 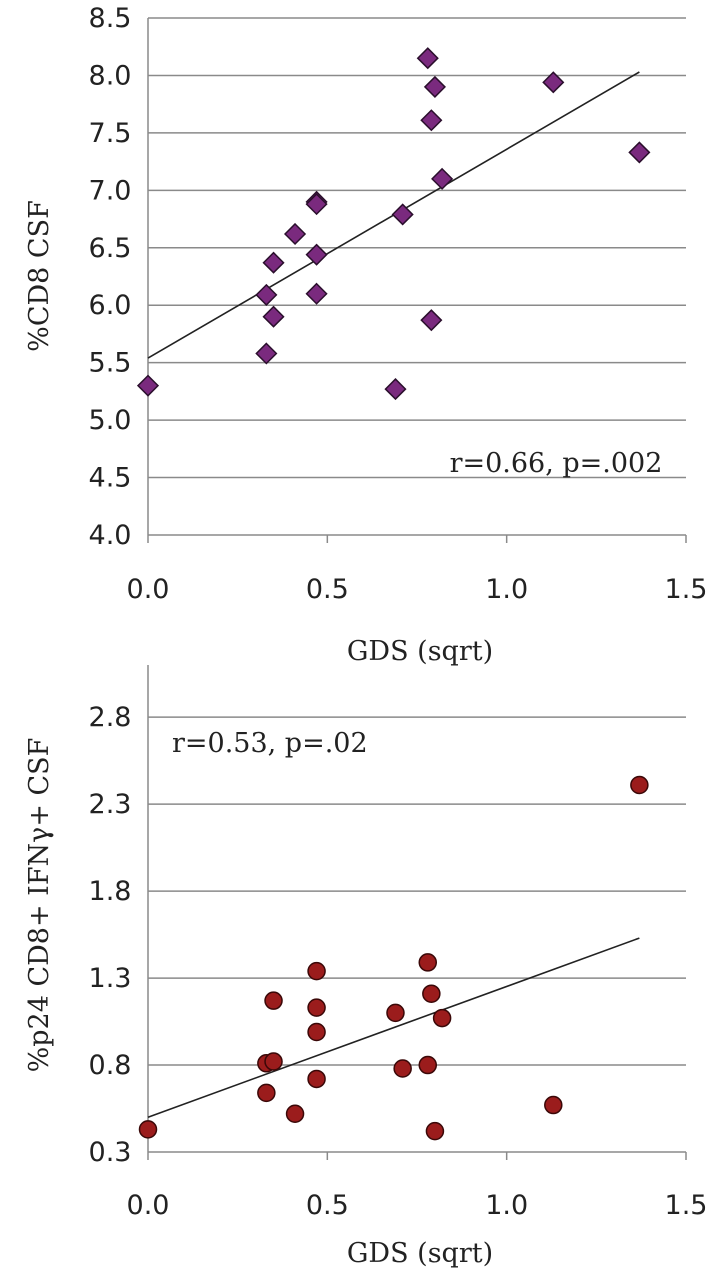 I want to click on y-tick-label: 0.3, so click(x=110, y=1152).